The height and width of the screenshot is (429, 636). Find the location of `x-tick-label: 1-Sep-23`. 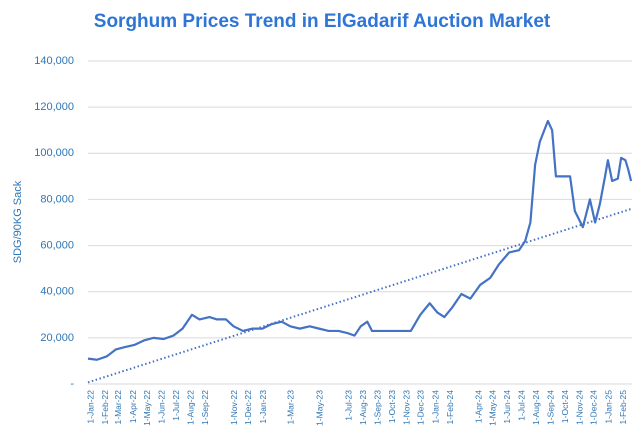

x-tick-label: 1-Sep-23 is located at coordinates (378, 407).